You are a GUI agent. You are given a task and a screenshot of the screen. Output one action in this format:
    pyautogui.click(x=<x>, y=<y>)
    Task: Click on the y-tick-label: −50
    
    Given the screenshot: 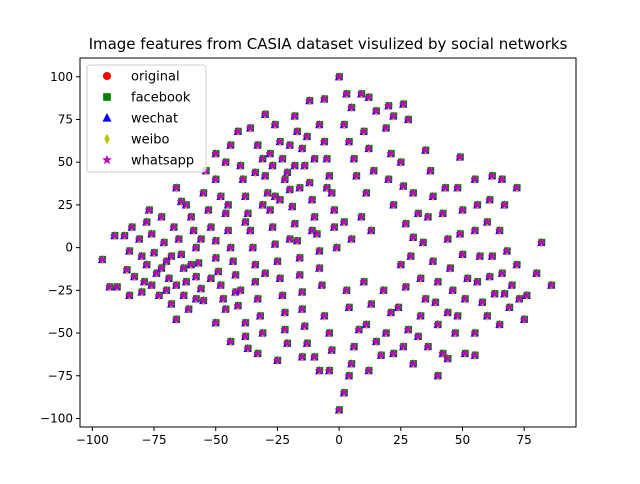 What is the action you would take?
    pyautogui.click(x=60, y=333)
    